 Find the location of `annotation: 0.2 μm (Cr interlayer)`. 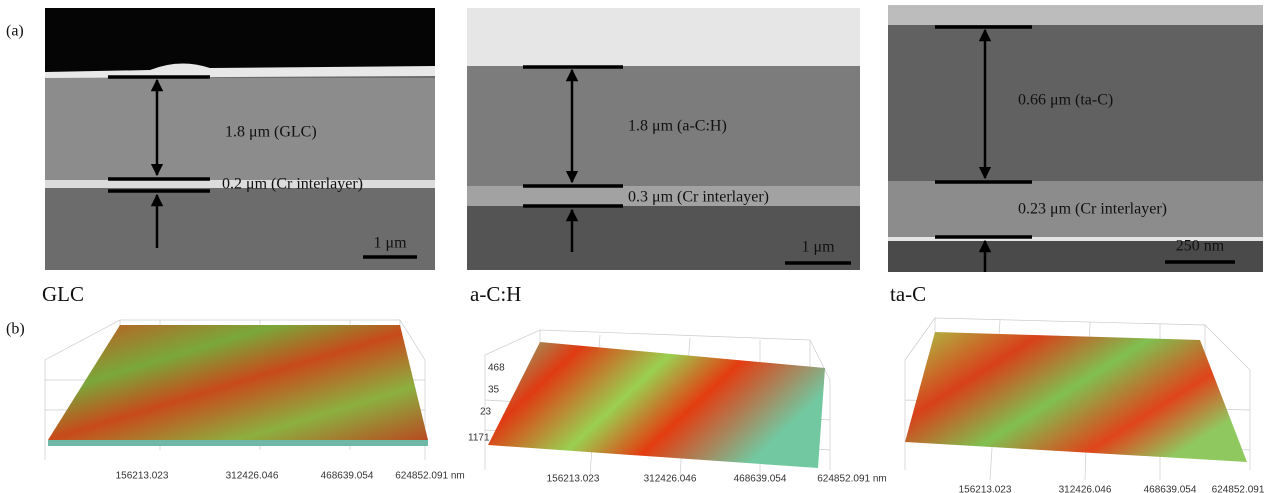

annotation: 0.2 μm (Cr interlayer) is located at coordinates (292, 184).